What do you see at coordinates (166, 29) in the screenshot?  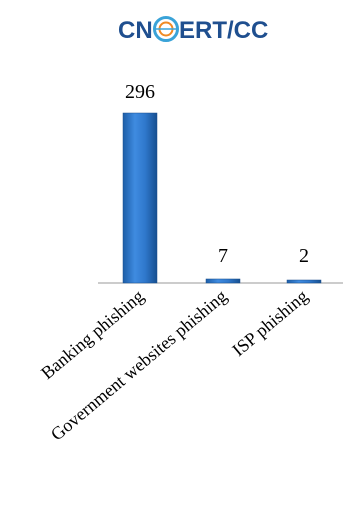 I see `globe-icon` at bounding box center [166, 29].